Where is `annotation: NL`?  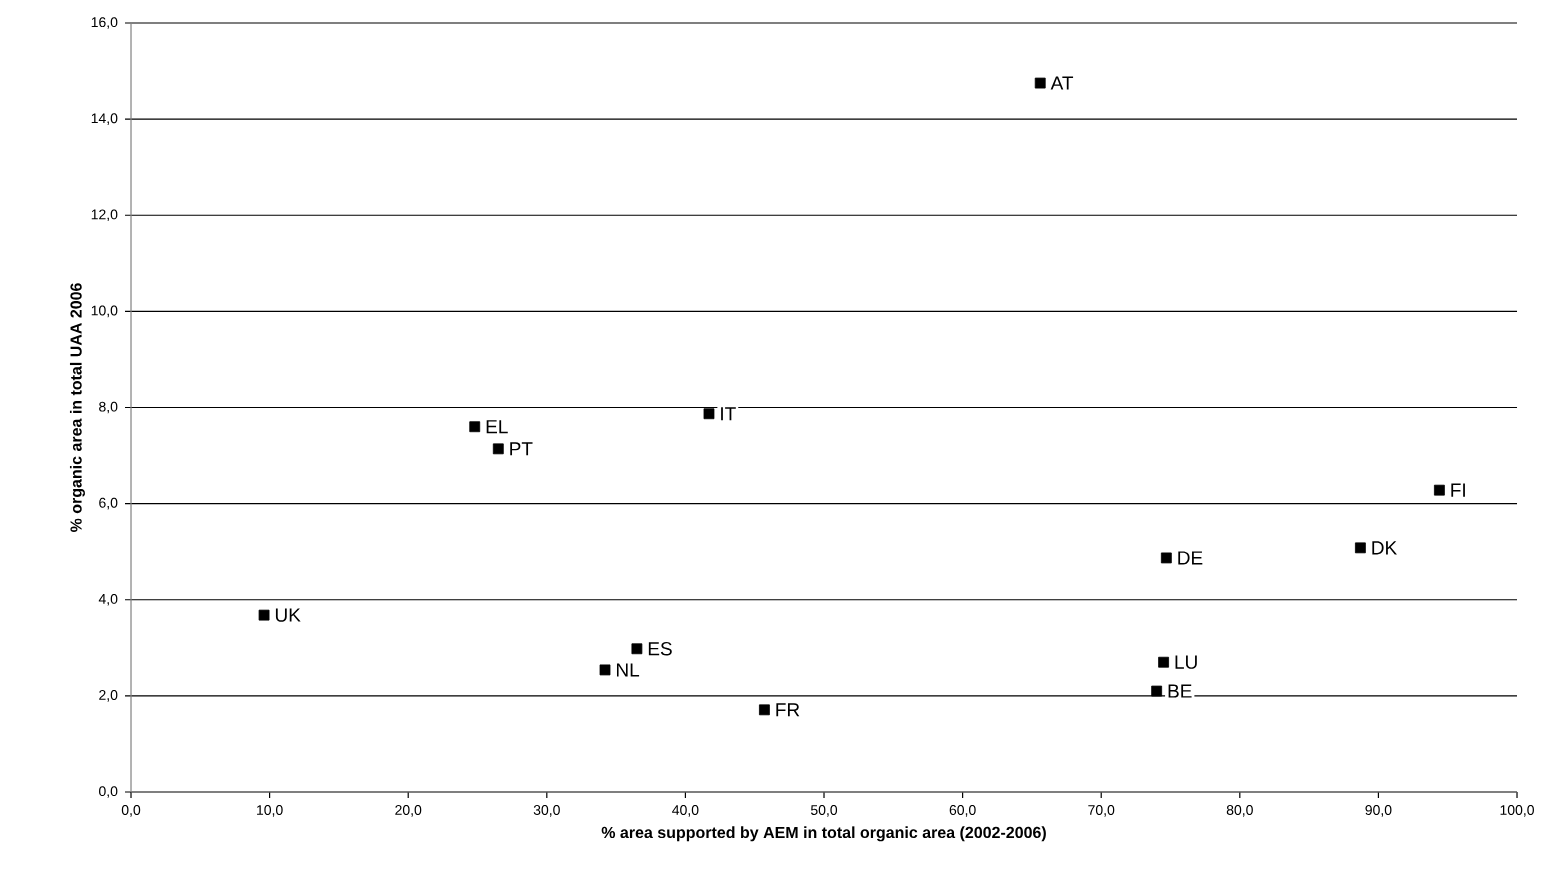
annotation: NL is located at coordinates (628, 670).